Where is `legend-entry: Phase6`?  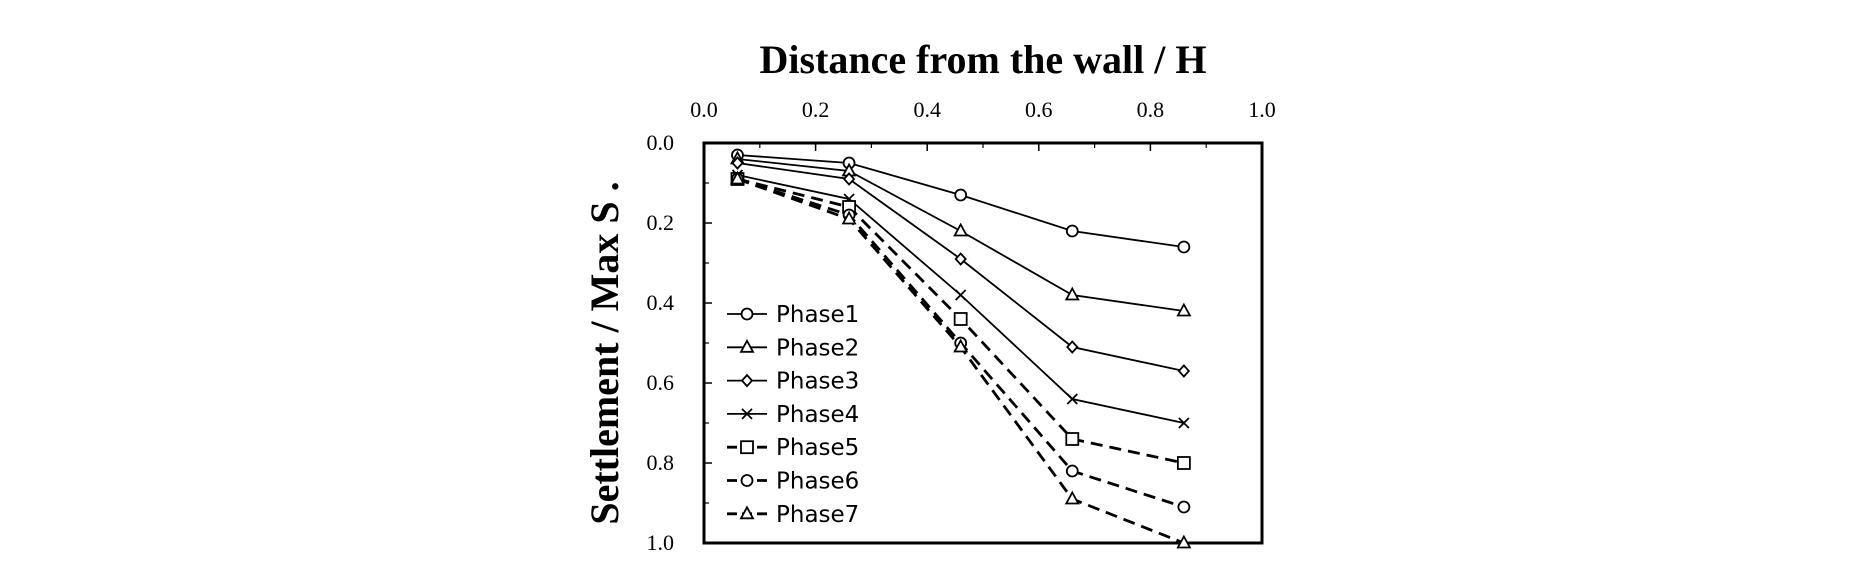 legend-entry: Phase6 is located at coordinates (793, 482).